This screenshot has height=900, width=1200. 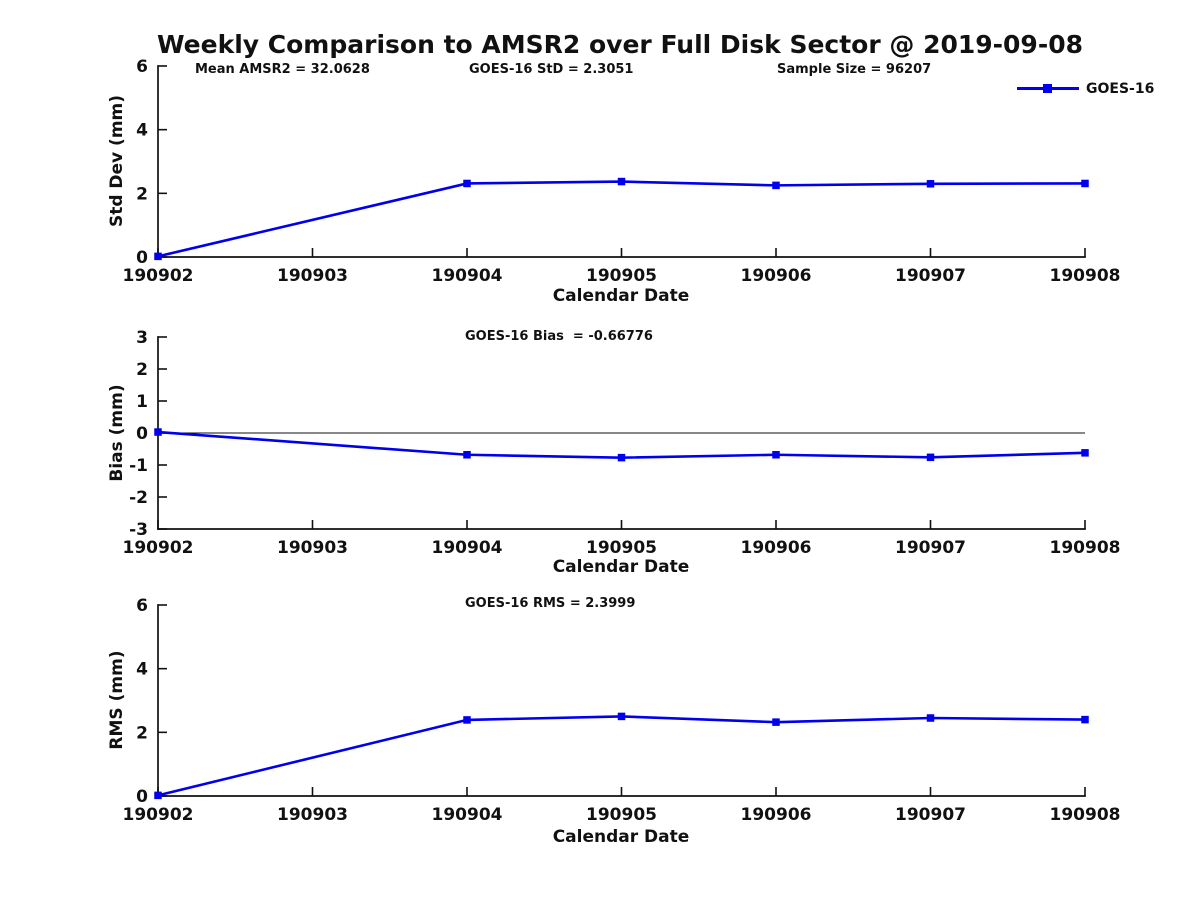 What do you see at coordinates (621, 837) in the screenshot?
I see `rms-x-axis-label: Calendar Date` at bounding box center [621, 837].